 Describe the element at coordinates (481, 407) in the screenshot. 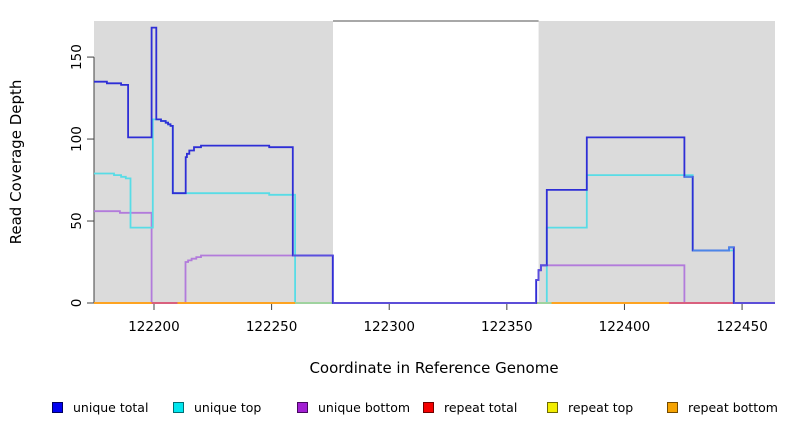

I see `legend-label: repeat total` at that location.